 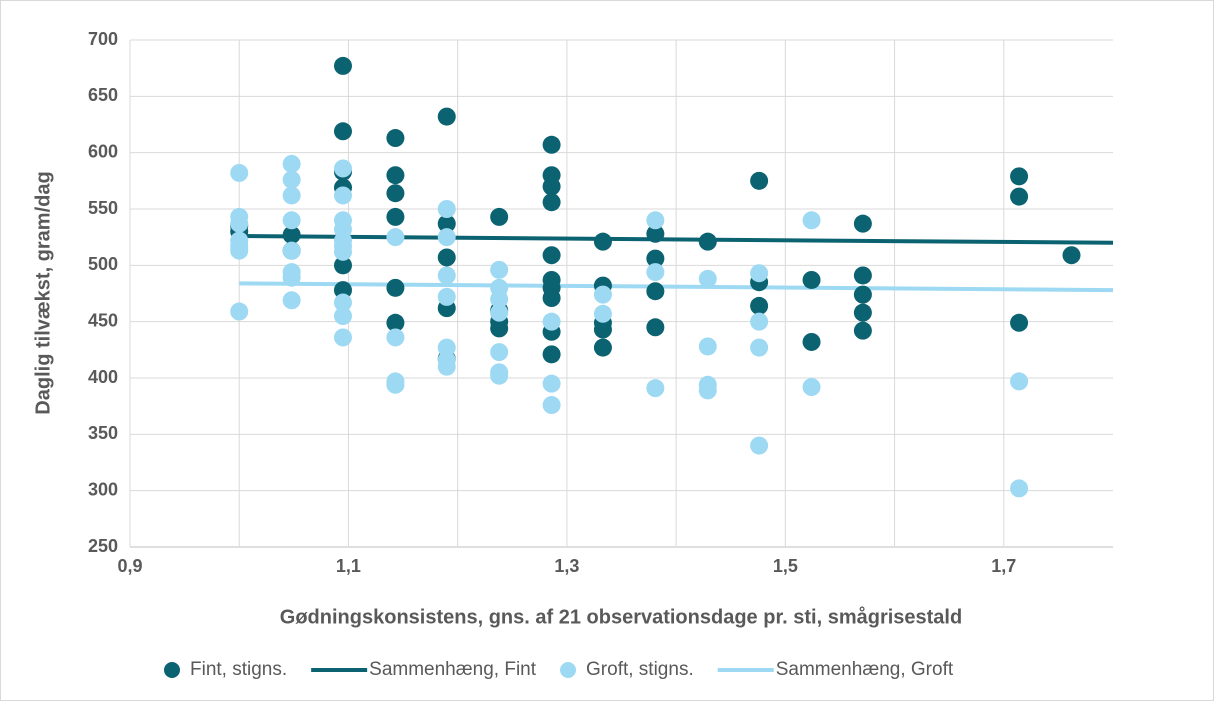 What do you see at coordinates (103, 95) in the screenshot?
I see `y-tick-label: 650` at bounding box center [103, 95].